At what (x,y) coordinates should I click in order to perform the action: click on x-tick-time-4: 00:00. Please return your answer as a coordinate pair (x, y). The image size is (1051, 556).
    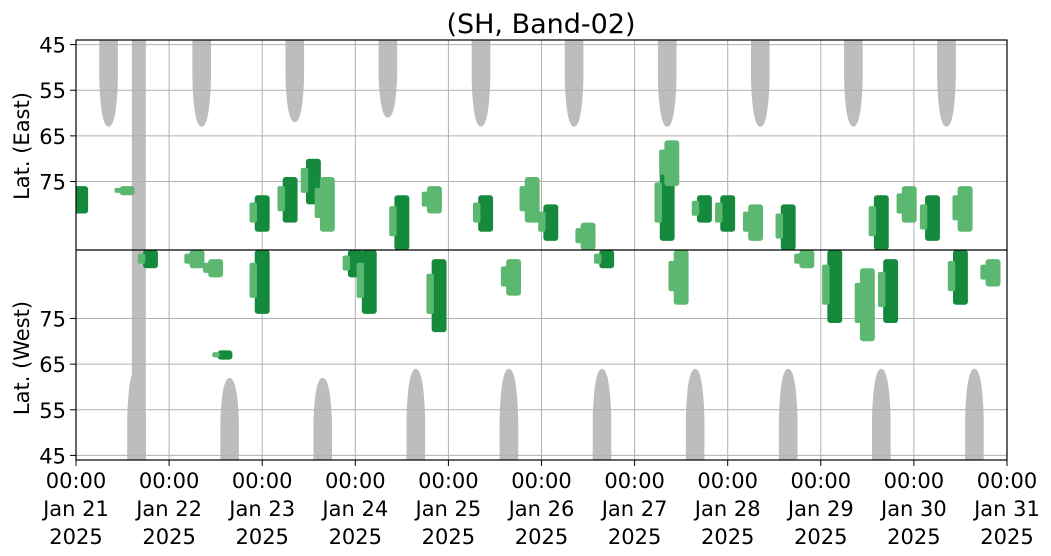
    Looking at the image, I should click on (448, 481).